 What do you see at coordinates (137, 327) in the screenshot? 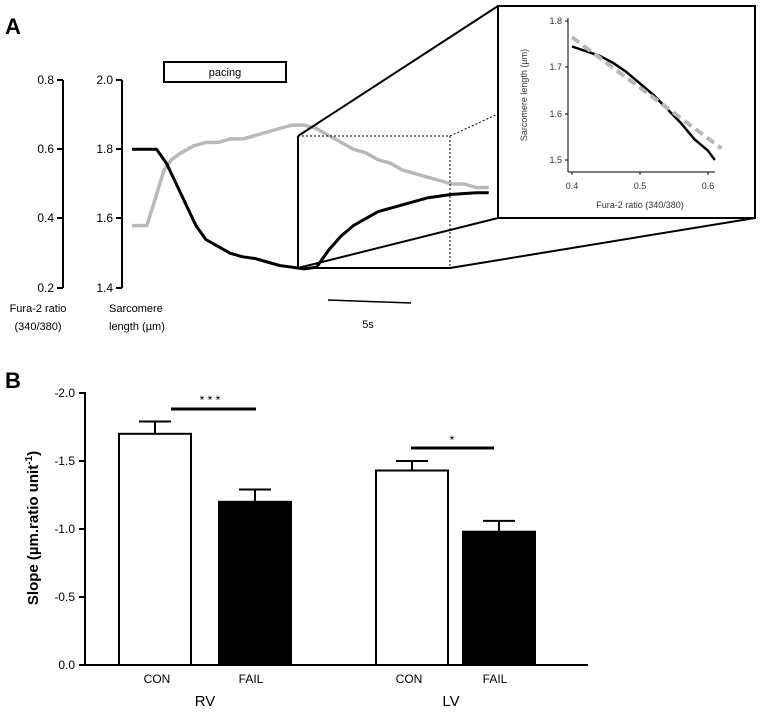
I see `sl-axis-label: length (µm)` at bounding box center [137, 327].